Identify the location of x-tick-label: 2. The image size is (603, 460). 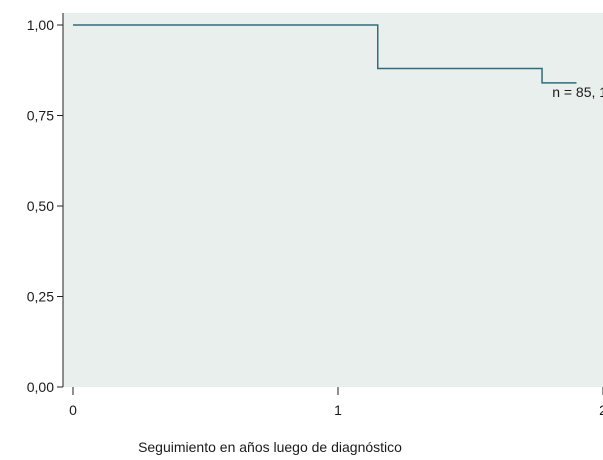
(601, 410).